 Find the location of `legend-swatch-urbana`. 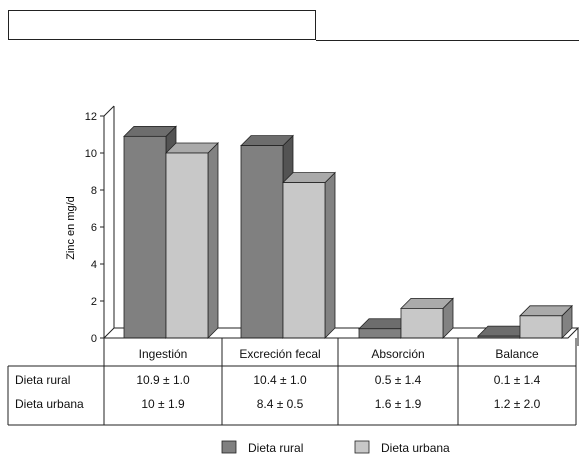

legend-swatch-urbana is located at coordinates (362, 447).